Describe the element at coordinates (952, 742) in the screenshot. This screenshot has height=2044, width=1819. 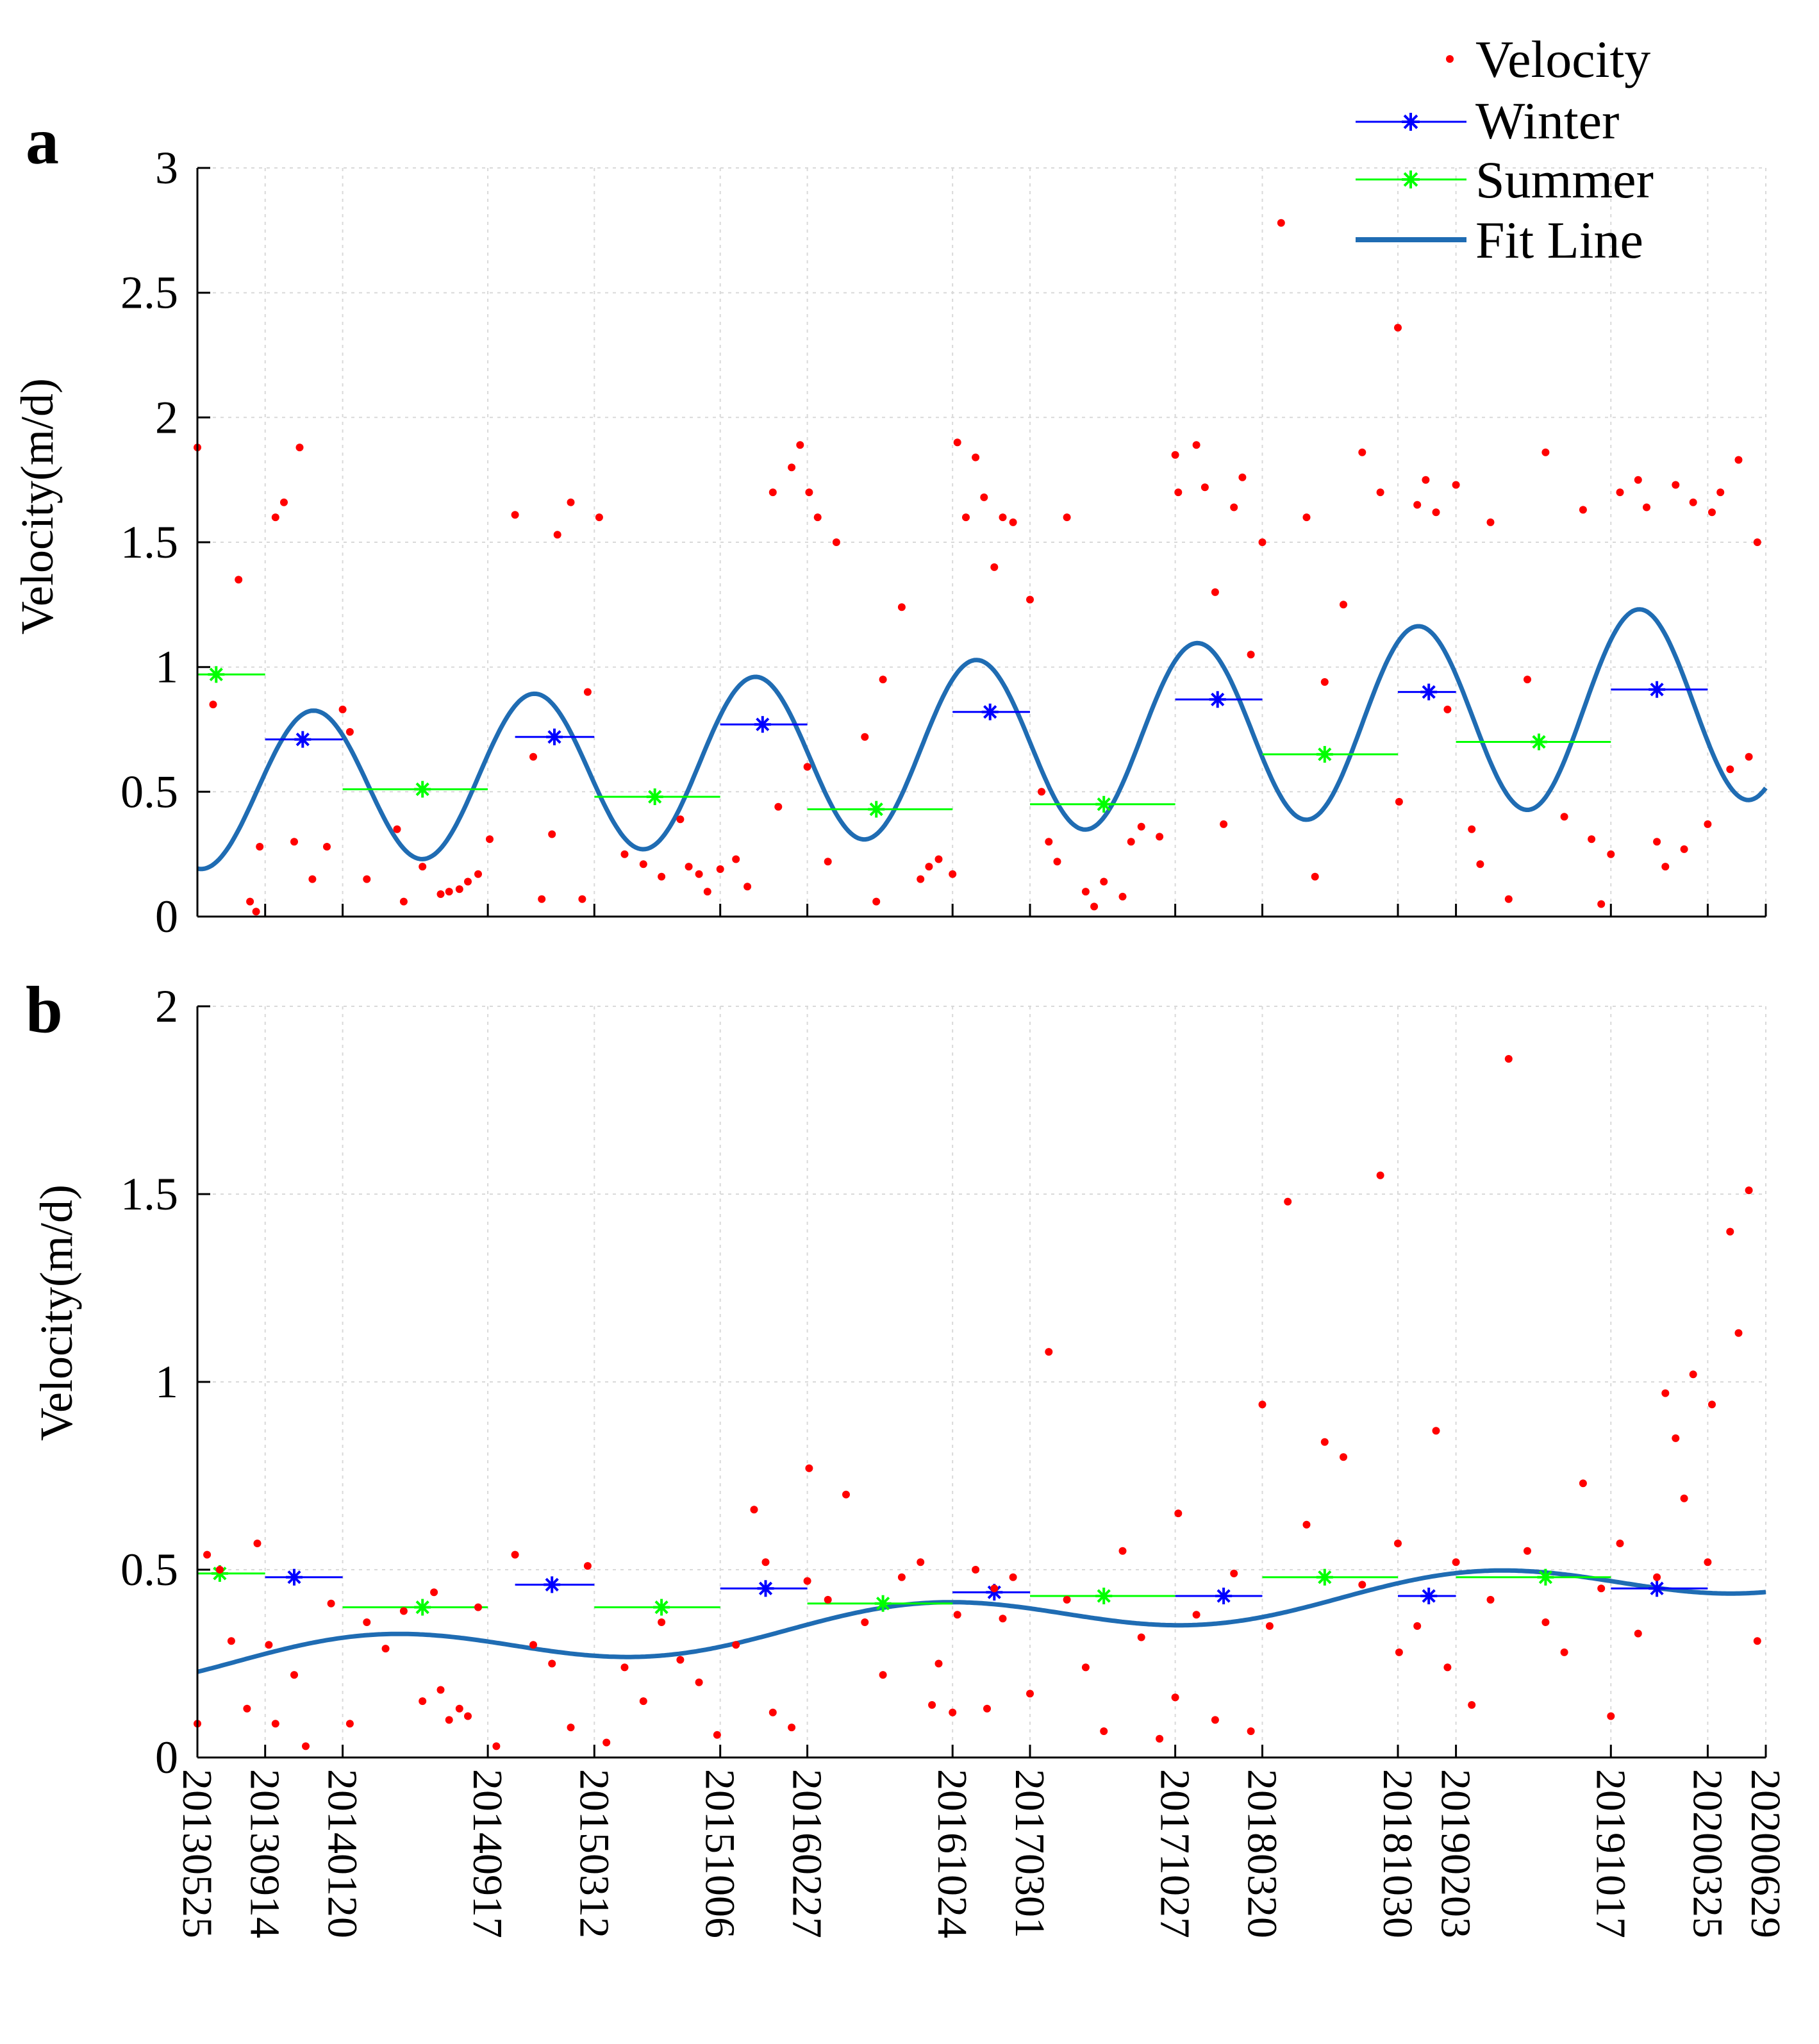
I see `panel-a-season-means` at that location.